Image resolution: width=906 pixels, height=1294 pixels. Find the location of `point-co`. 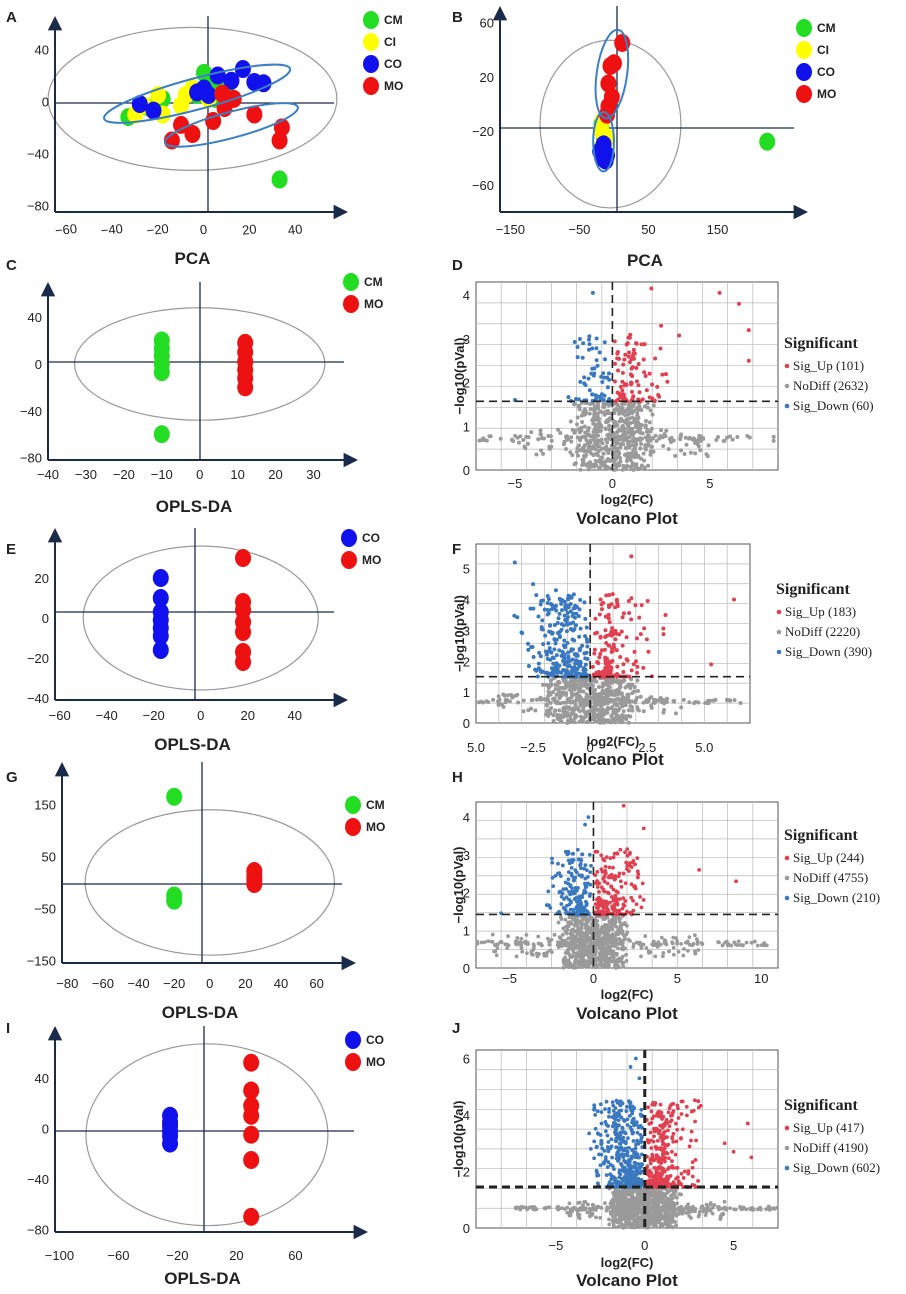

point-co is located at coordinates (242, 69).